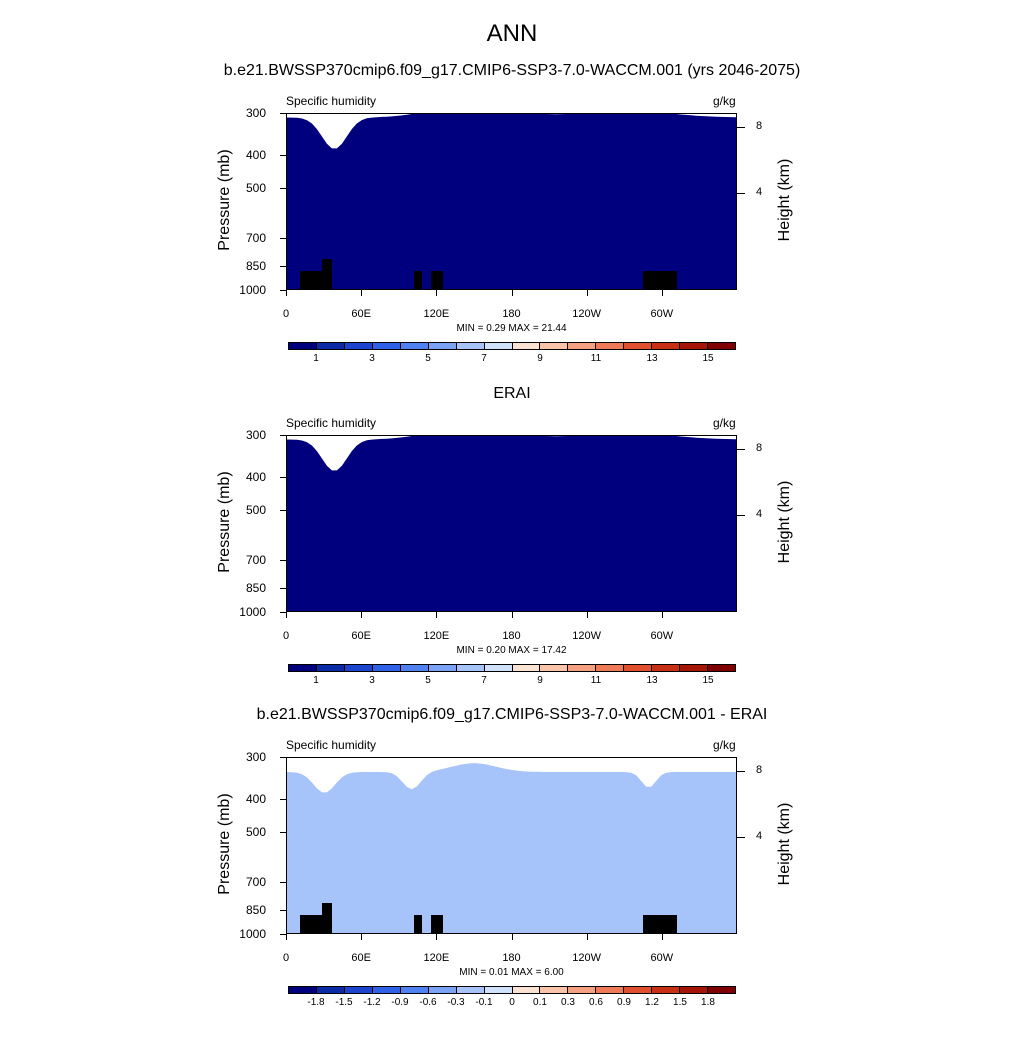 The height and width of the screenshot is (1060, 1024). I want to click on figure-title: ANN, so click(512, 33).